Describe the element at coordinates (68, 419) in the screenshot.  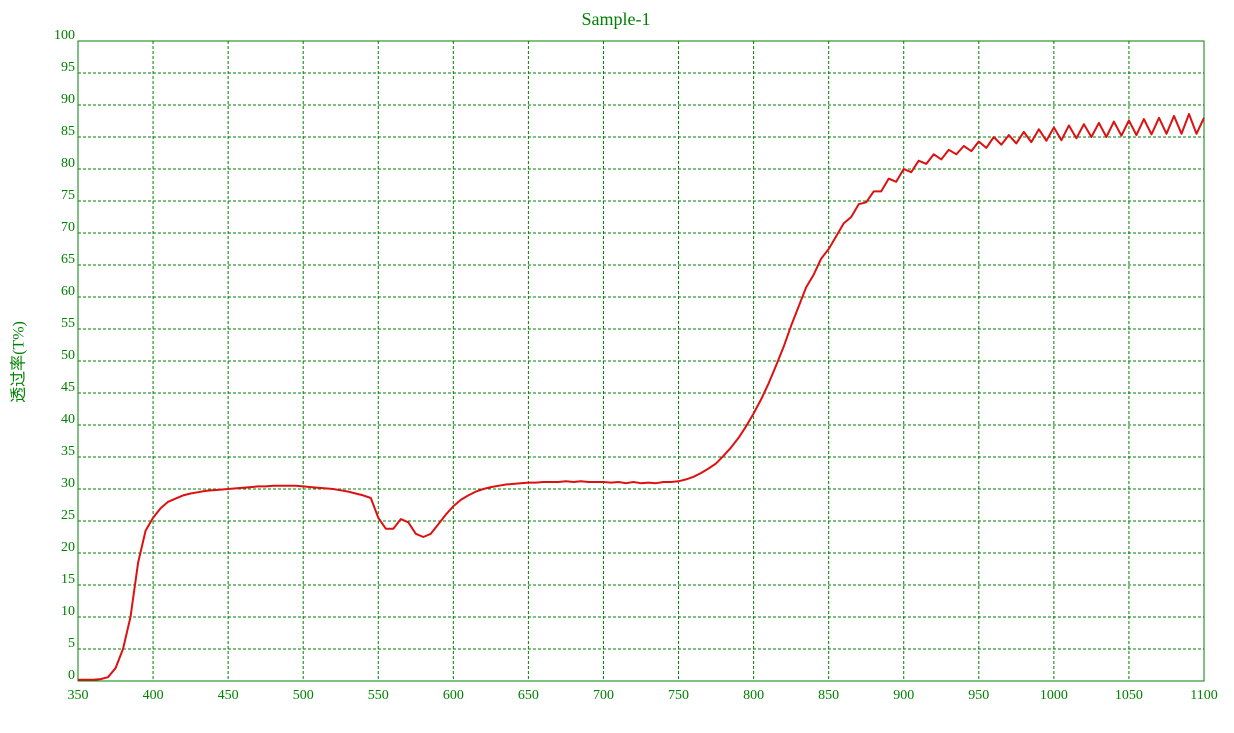
I see `y-tick-label: 40` at that location.